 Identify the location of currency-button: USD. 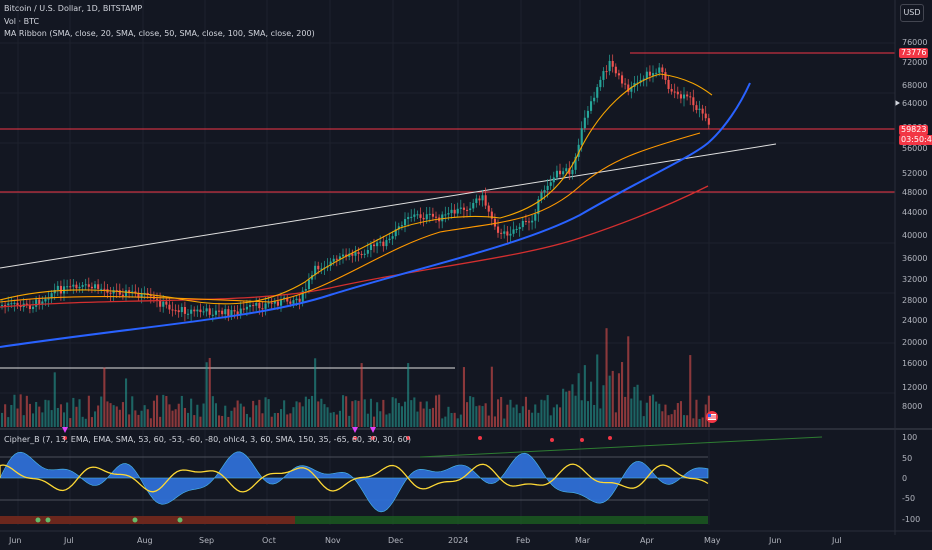
(912, 13).